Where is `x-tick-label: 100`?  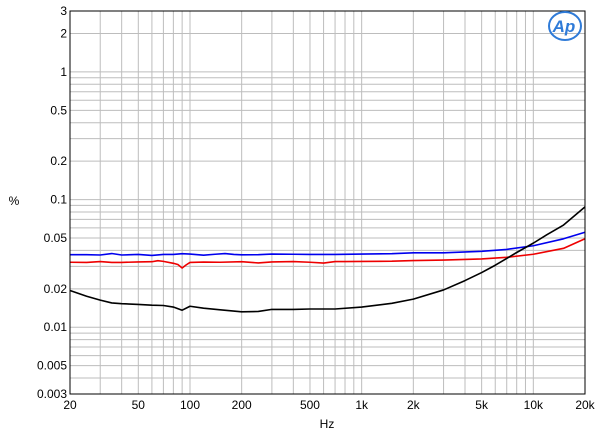
x-tick-label: 100 is located at coordinates (190, 405).